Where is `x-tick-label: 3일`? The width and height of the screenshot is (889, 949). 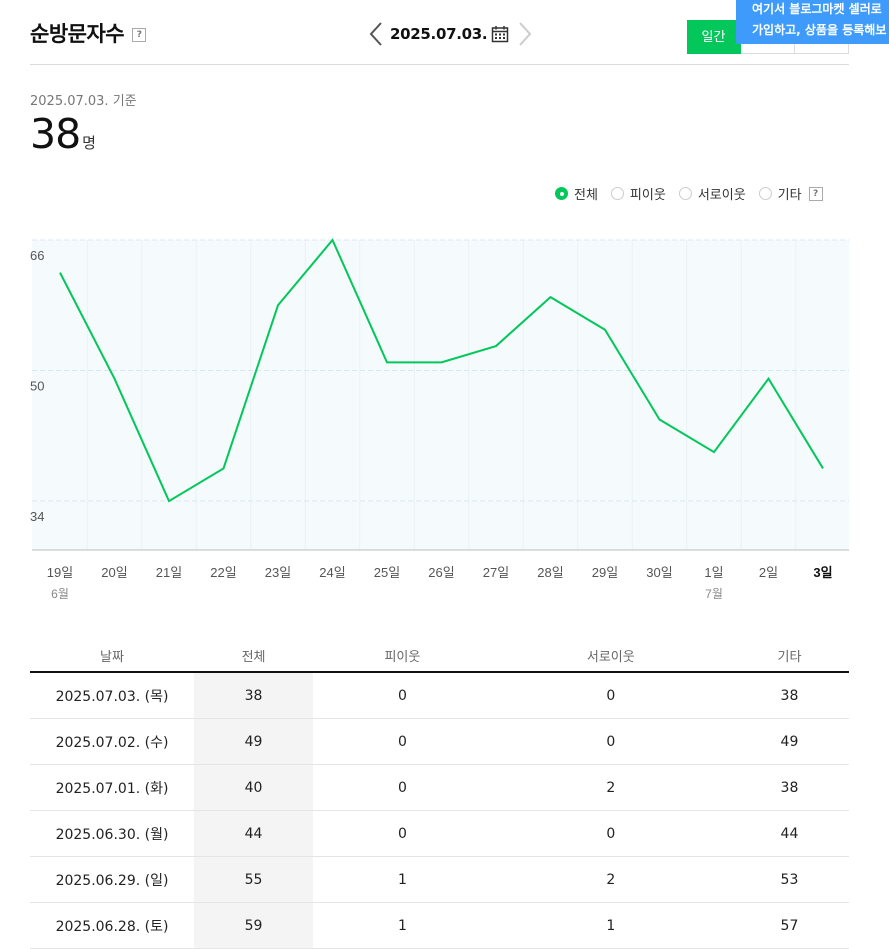 x-tick-label: 3일 is located at coordinates (822, 572).